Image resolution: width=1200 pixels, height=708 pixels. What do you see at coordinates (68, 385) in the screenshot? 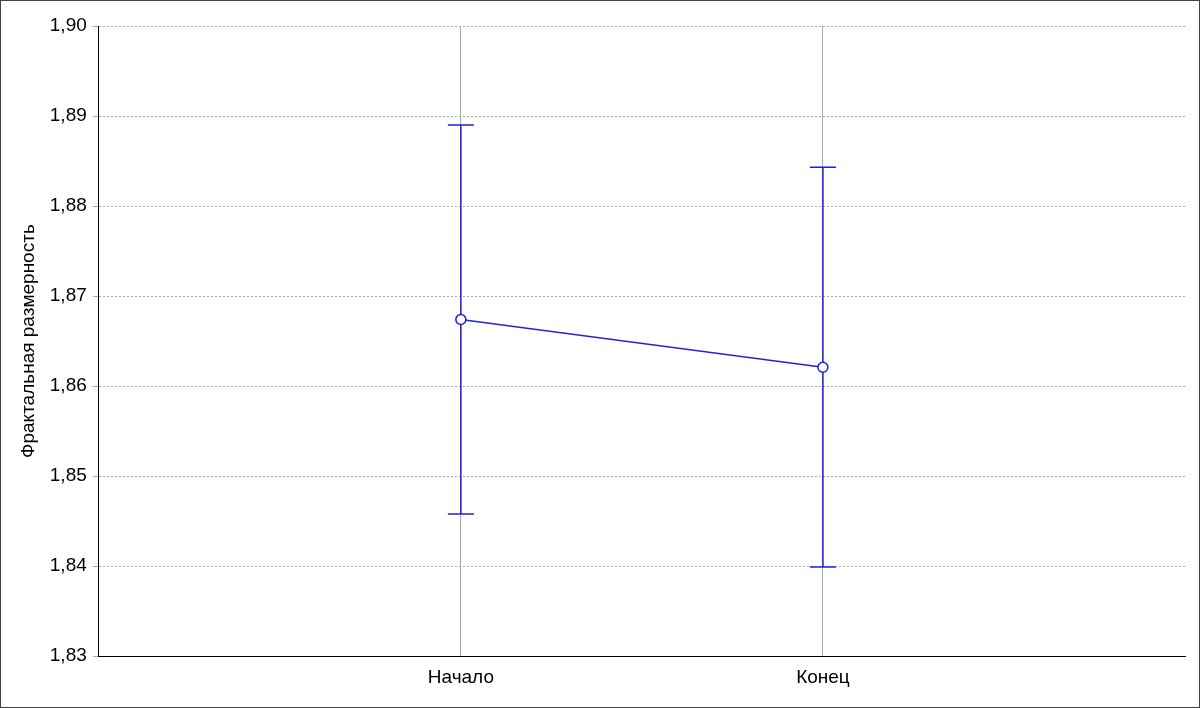
I see `y-tick-label: 1,86` at bounding box center [68, 385].